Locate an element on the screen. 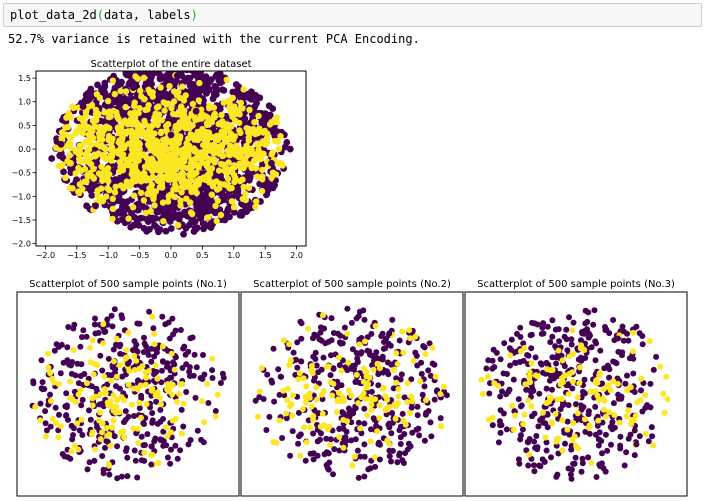 This screenshot has width=705, height=501. sample-scatterplot-3: Scatterplot of 500 sample points (No.3) is located at coordinates (576, 388).